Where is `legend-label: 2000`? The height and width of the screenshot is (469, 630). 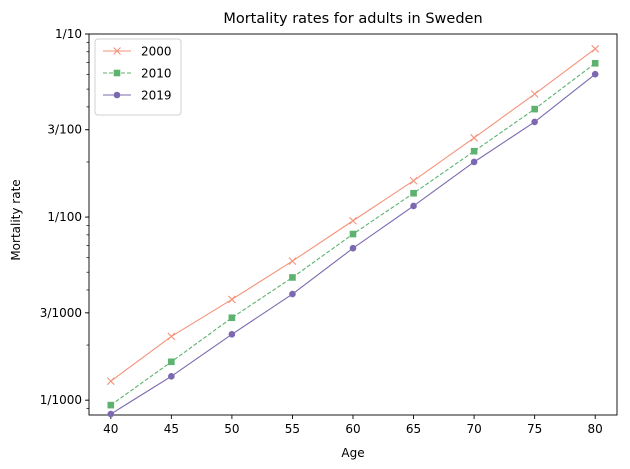 legend-label: 2000 is located at coordinates (156, 52).